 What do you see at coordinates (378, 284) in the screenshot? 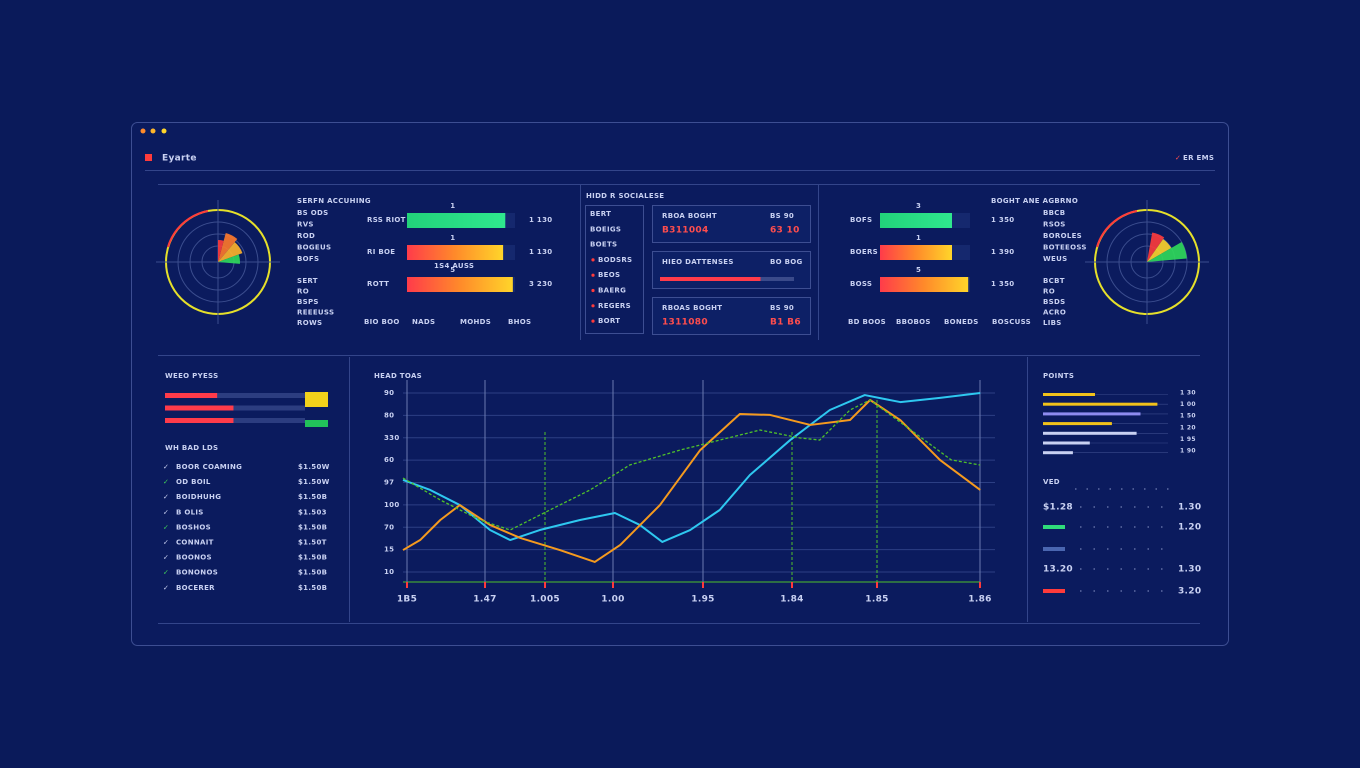
I see `bar-label: ROTT` at bounding box center [378, 284].